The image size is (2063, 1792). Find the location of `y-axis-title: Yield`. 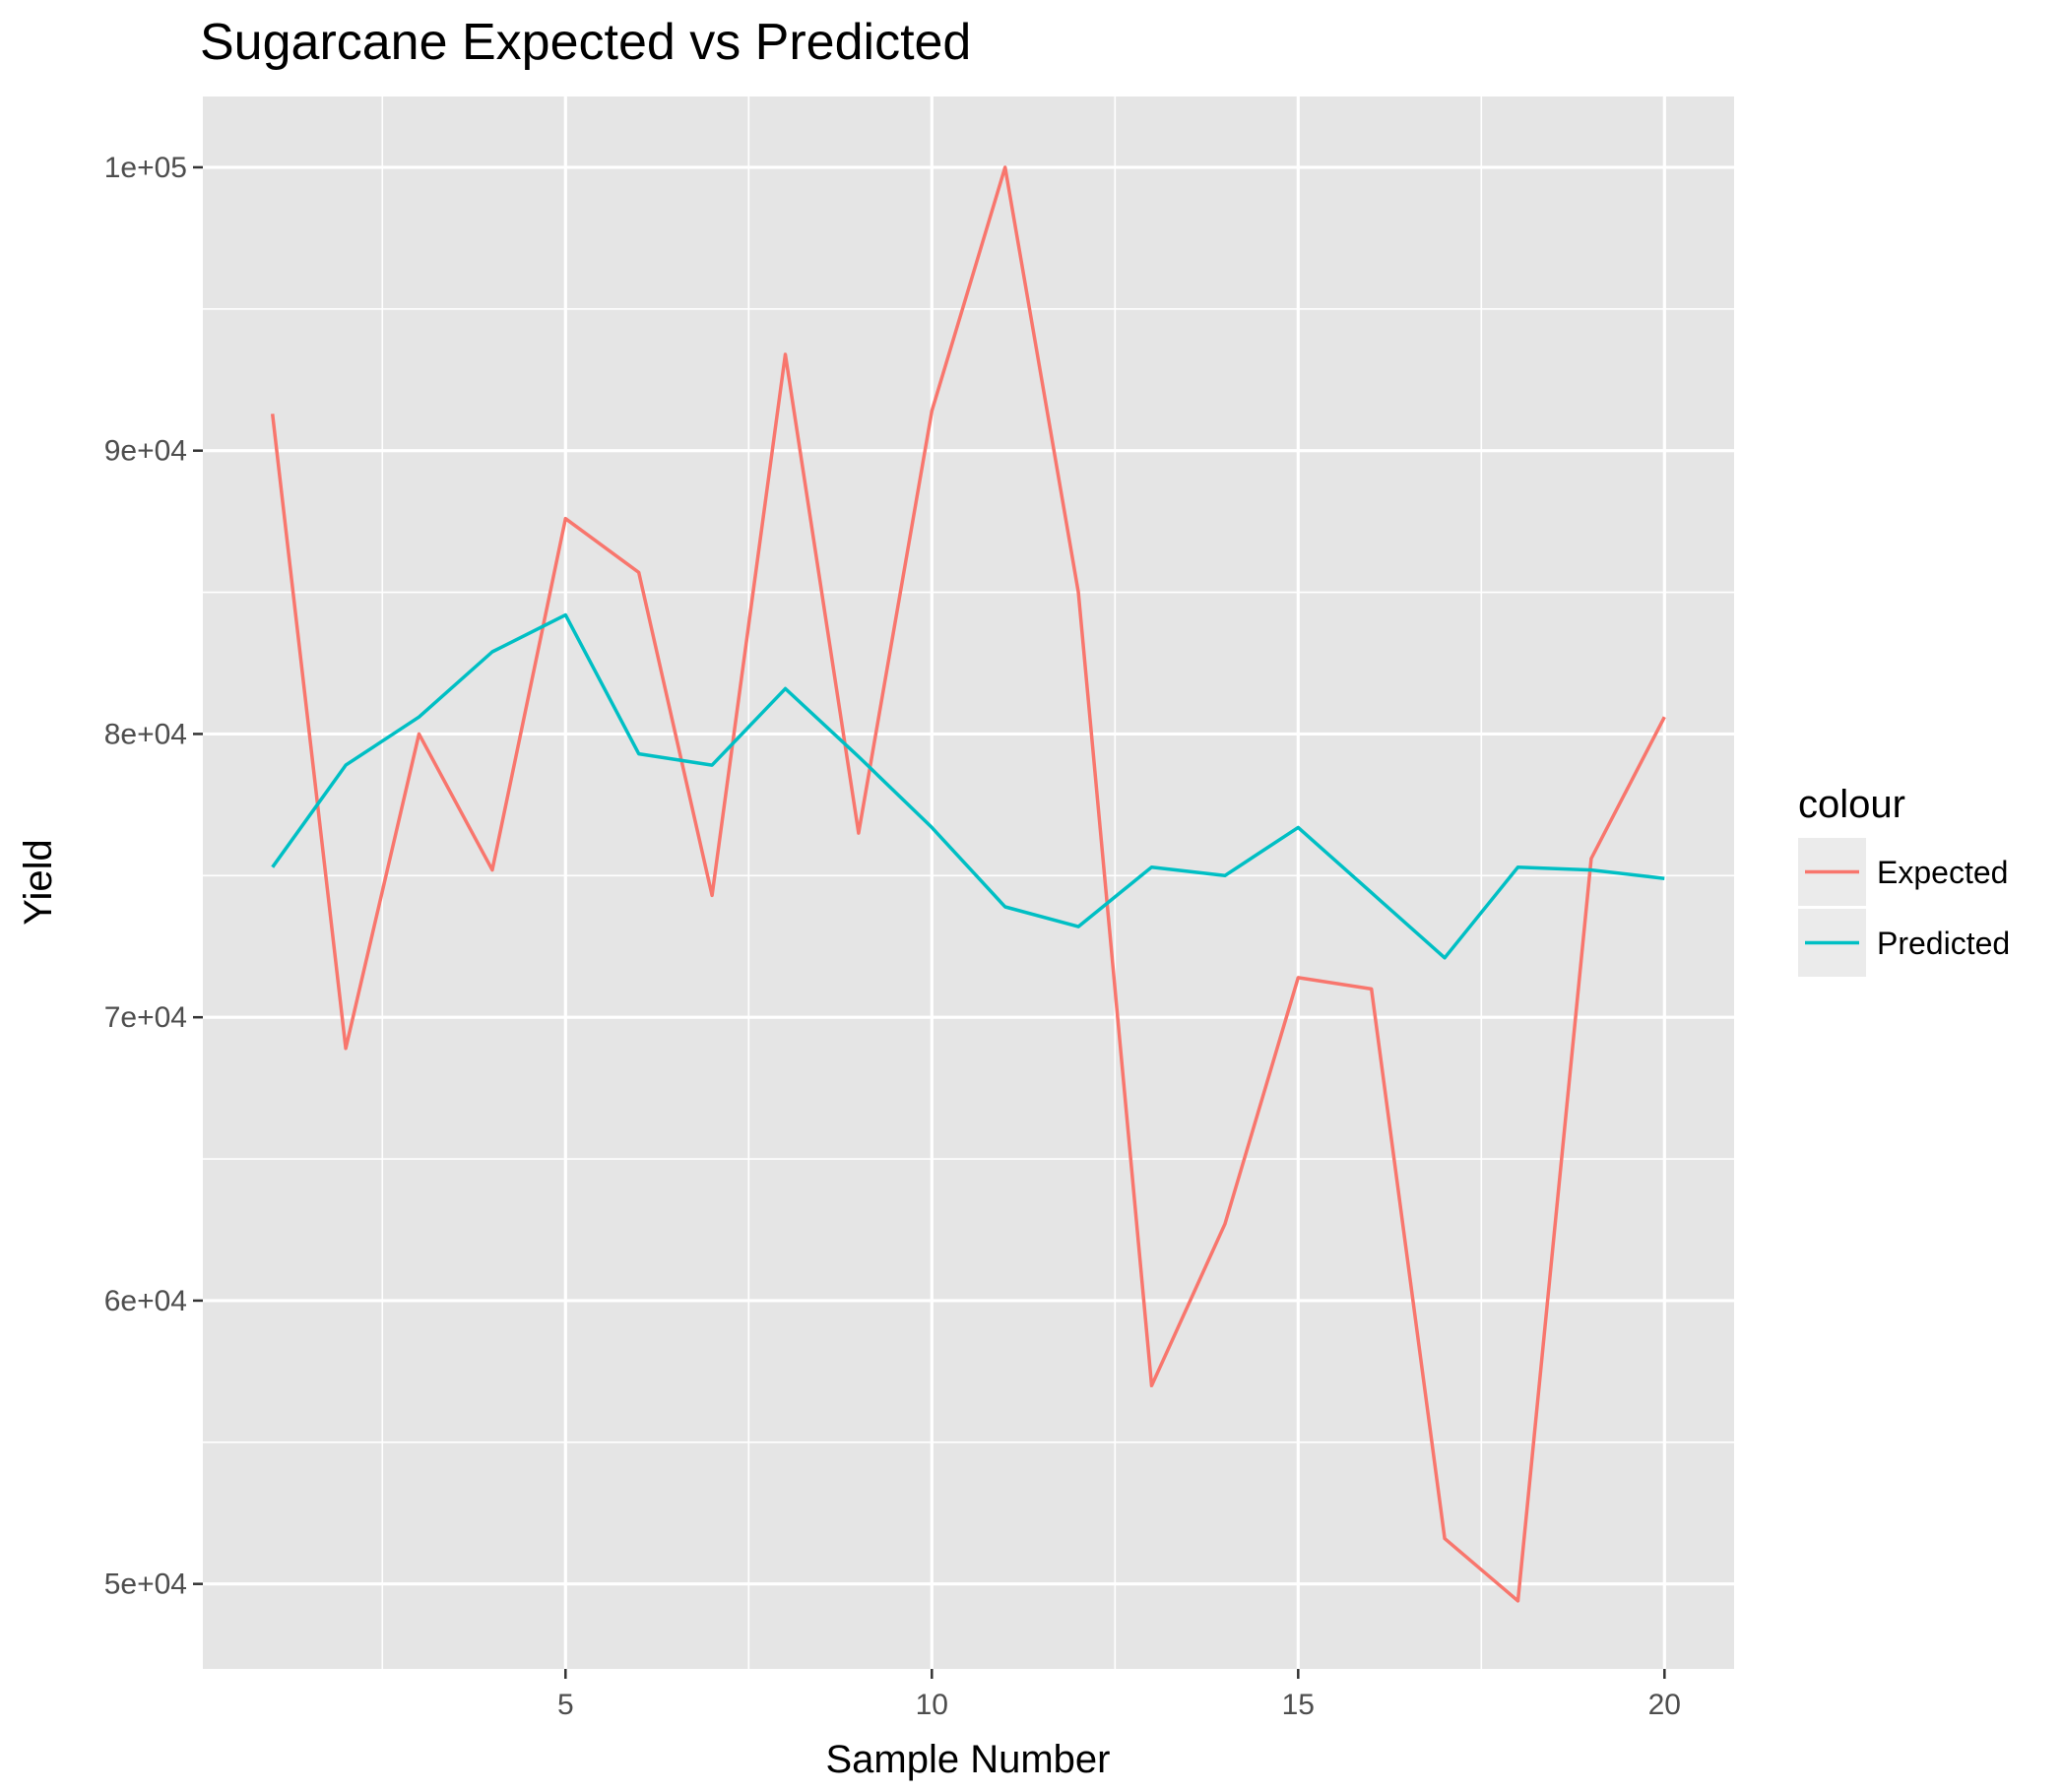

y-axis-title: Yield is located at coordinates (38, 882).